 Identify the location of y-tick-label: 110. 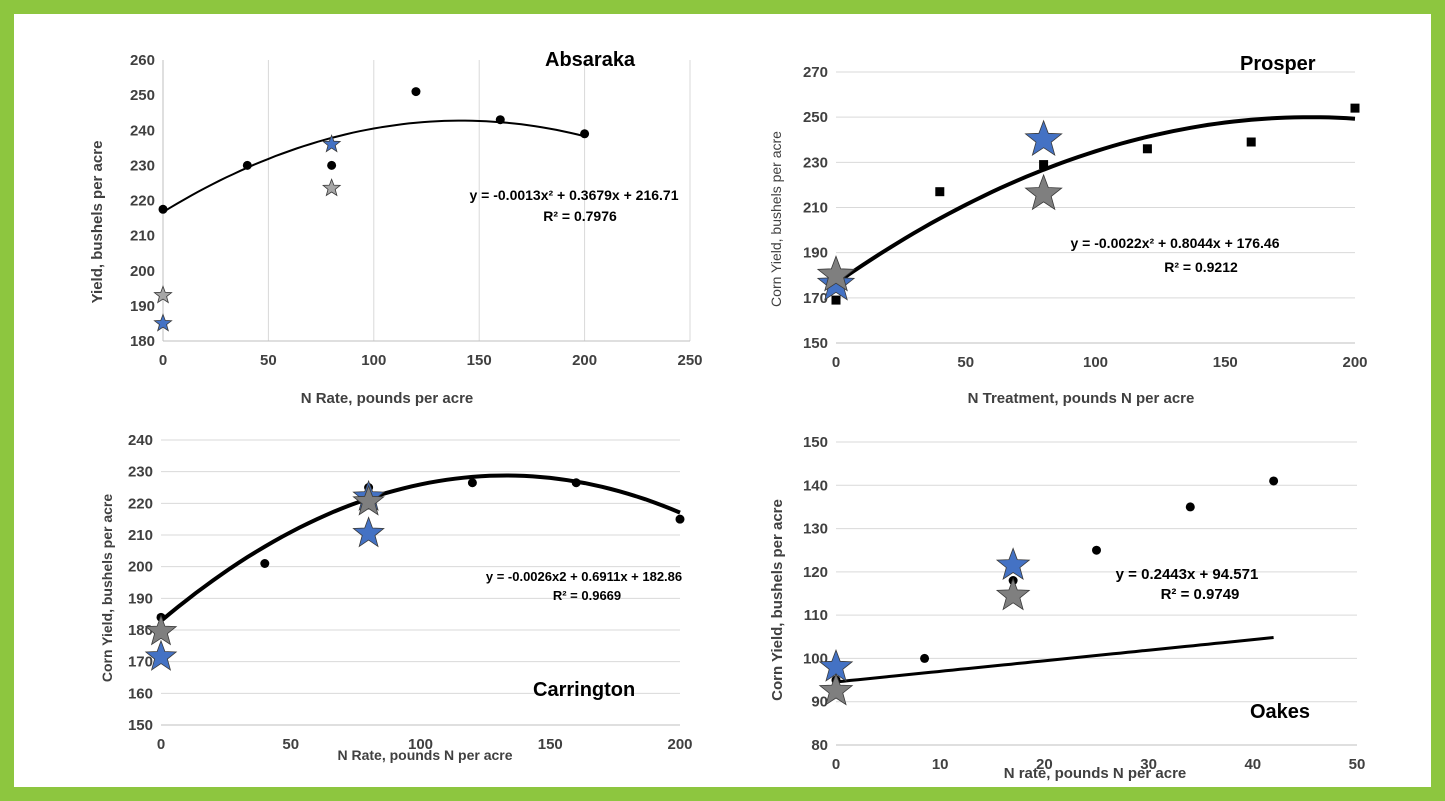
(816, 615).